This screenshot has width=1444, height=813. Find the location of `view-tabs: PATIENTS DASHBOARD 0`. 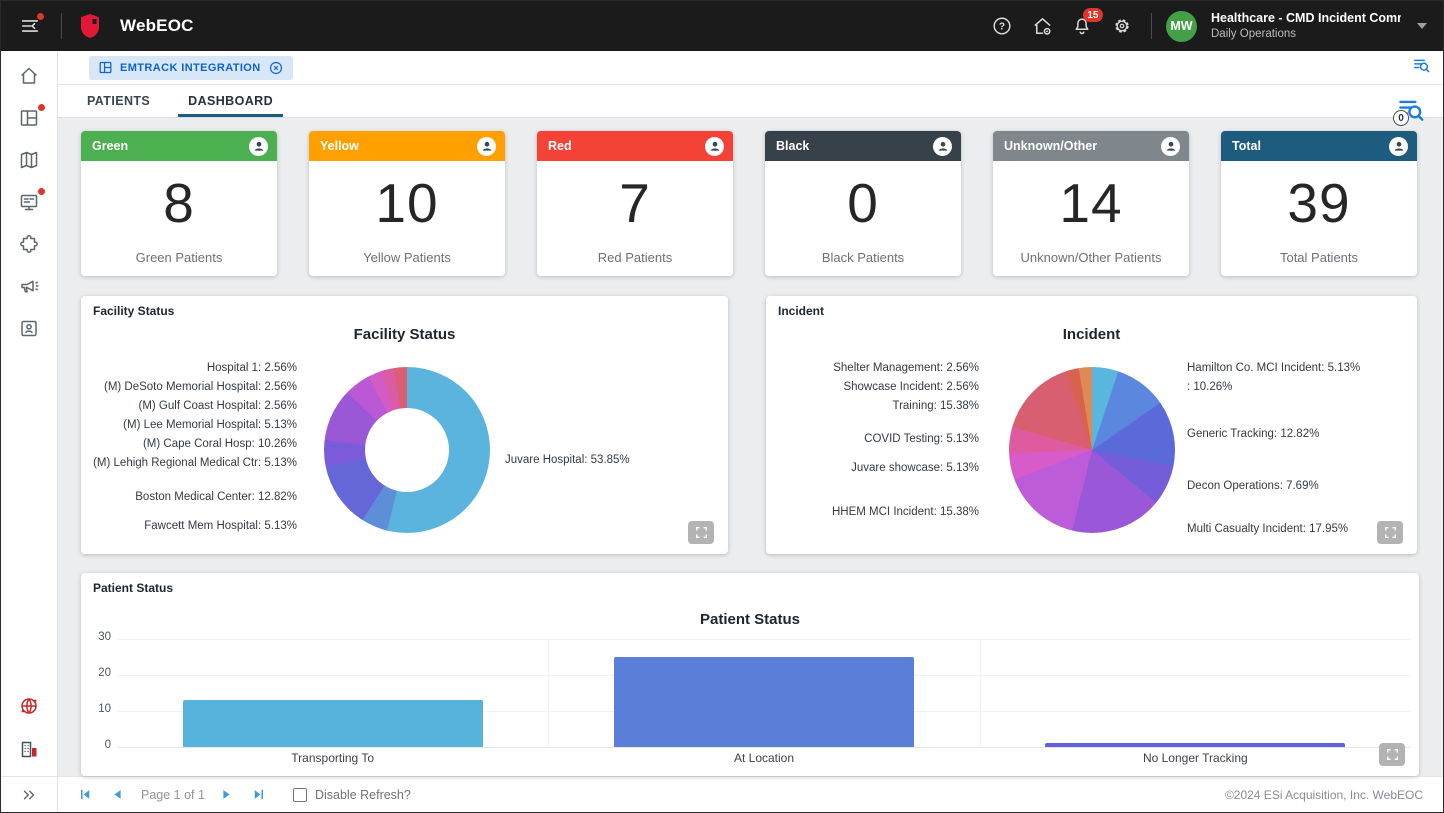

view-tabs: PATIENTS DASHBOARD 0 is located at coordinates (750, 105).